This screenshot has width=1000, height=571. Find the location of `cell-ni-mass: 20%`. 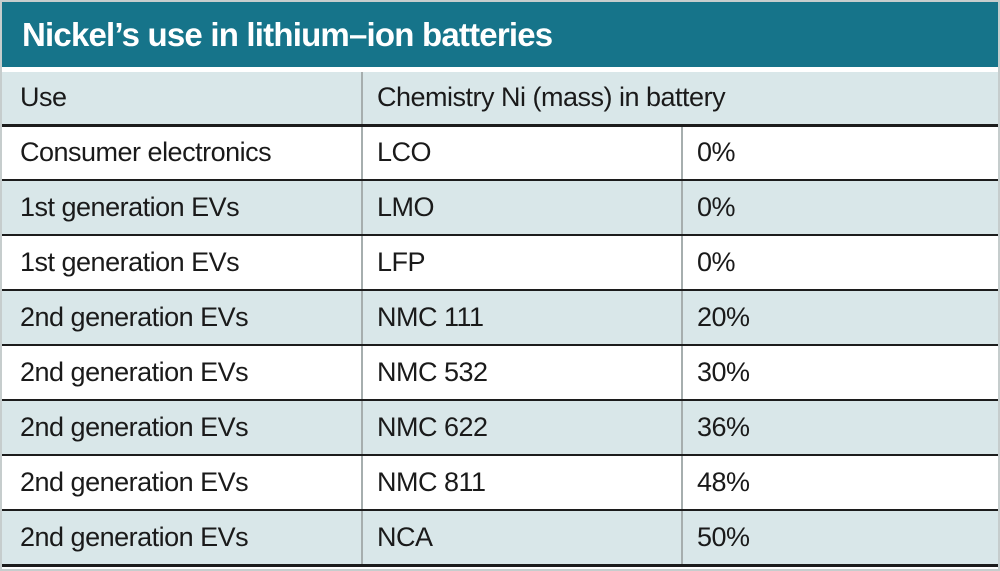

cell-ni-mass: 20% is located at coordinates (839, 318).